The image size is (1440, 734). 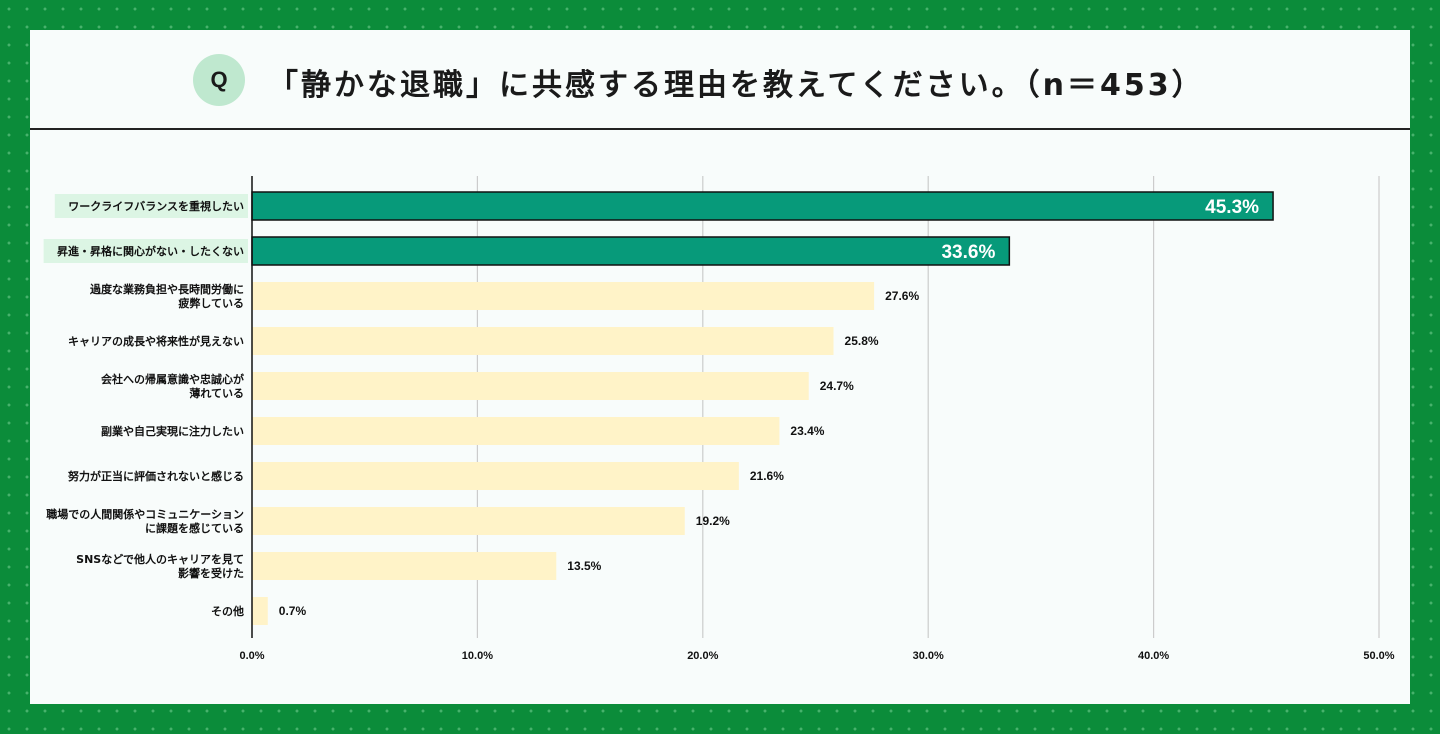 What do you see at coordinates (172, 379) in the screenshot?
I see `category-label: 会社への帰属意識や忠誠心が` at bounding box center [172, 379].